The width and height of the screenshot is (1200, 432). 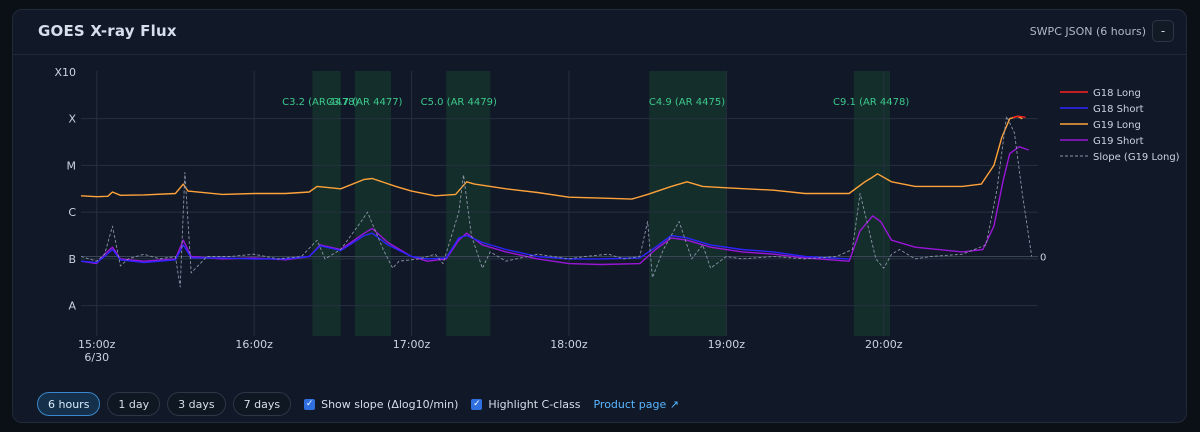 I want to click on x-tick-label: 16:00z, so click(x=254, y=344).